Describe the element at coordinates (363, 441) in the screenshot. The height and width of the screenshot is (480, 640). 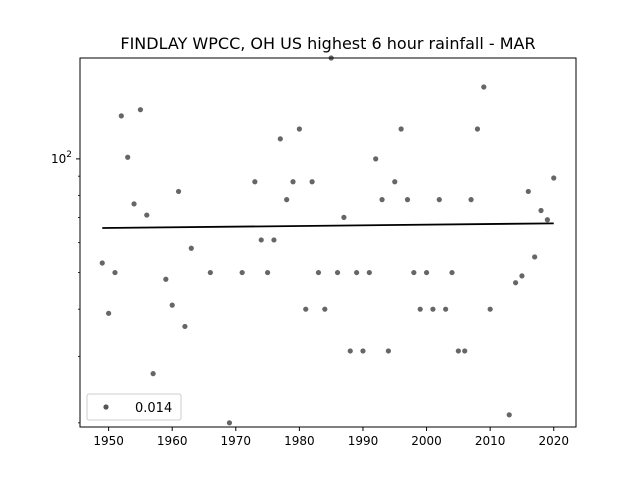
I see `x-tick-label: 1990` at that location.